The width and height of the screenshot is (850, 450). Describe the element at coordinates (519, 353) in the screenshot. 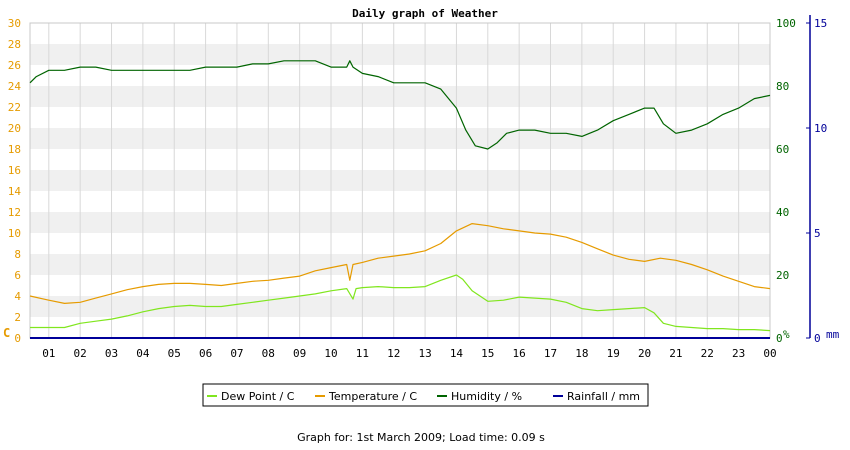

I see `x-tick-label: 16` at that location.